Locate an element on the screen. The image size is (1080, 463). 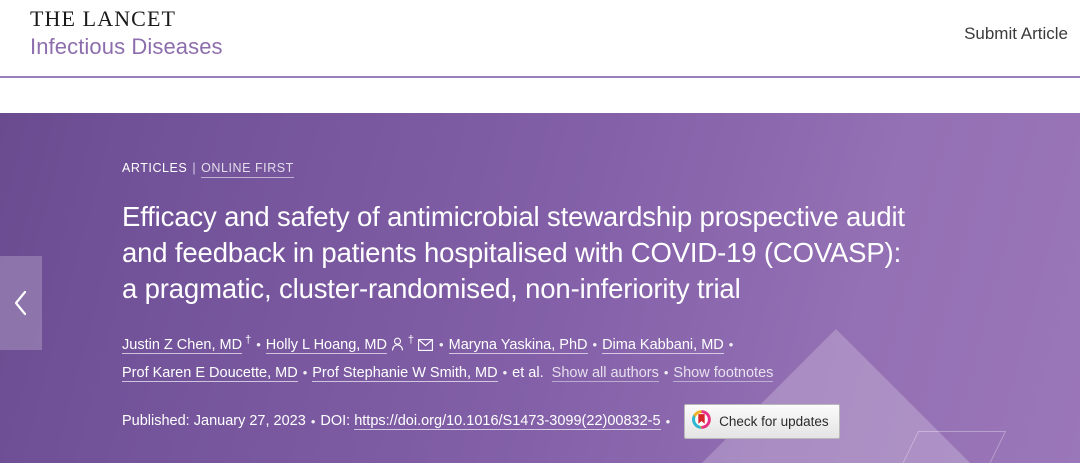
show-footnotes-link: Show footnotes is located at coordinates (723, 373).